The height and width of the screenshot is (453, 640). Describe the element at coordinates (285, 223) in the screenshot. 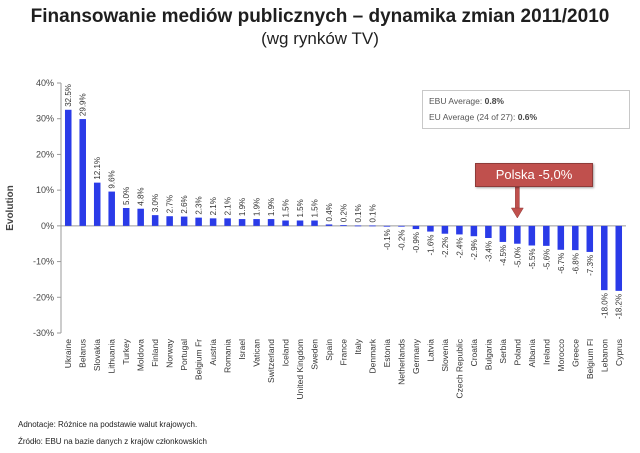

I see `bar-iceland` at that location.